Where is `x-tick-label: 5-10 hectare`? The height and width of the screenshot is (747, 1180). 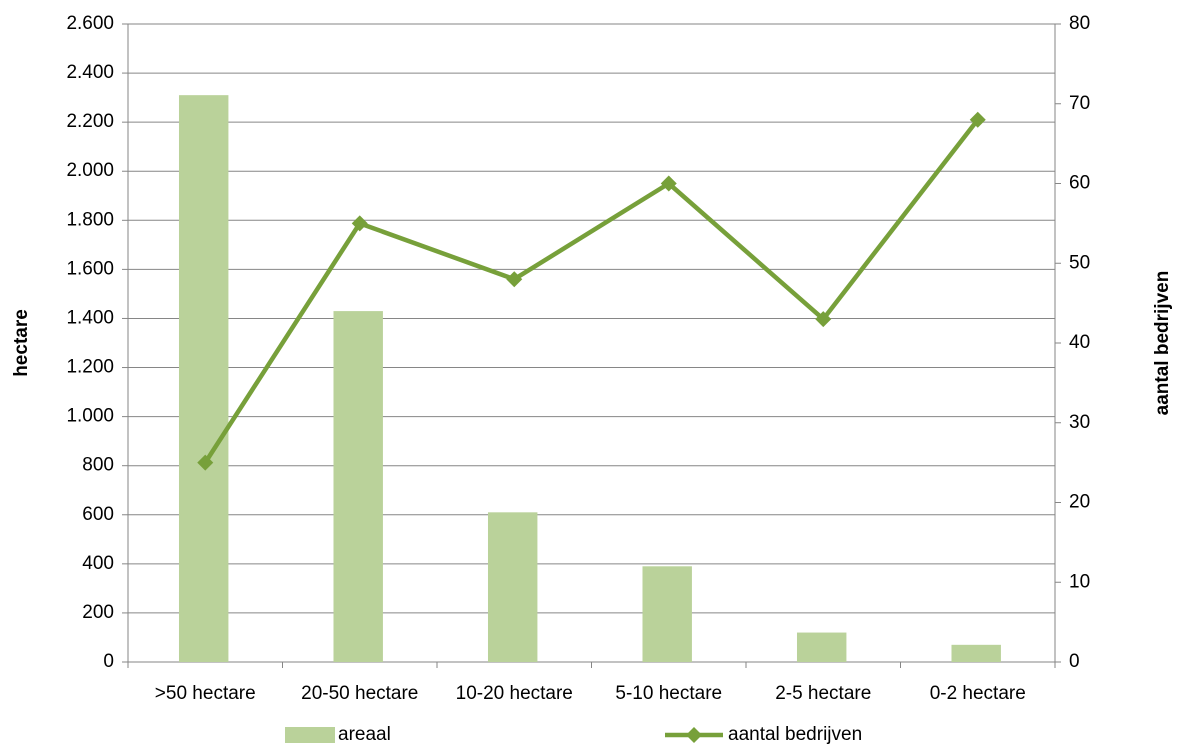
x-tick-label: 5-10 hectare is located at coordinates (668, 693).